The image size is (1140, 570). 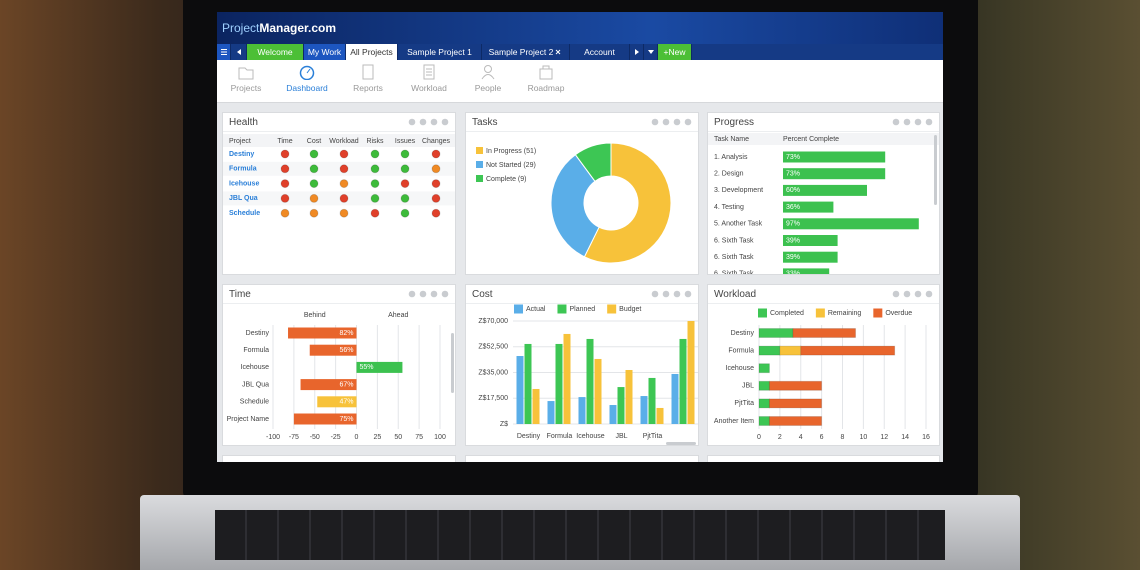 What do you see at coordinates (600, 52) in the screenshot?
I see `tab: Account` at bounding box center [600, 52].